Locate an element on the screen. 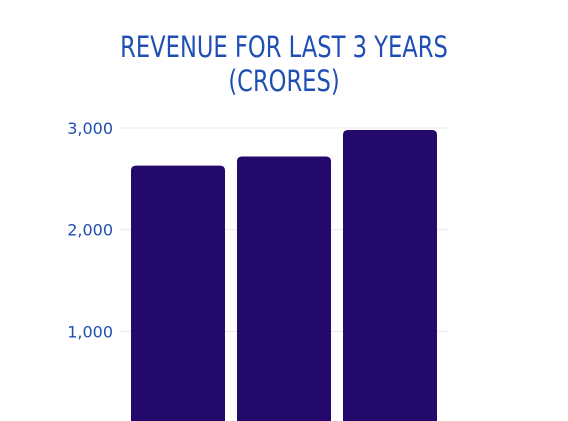  y-tick-label: 2,000 is located at coordinates (90, 230).